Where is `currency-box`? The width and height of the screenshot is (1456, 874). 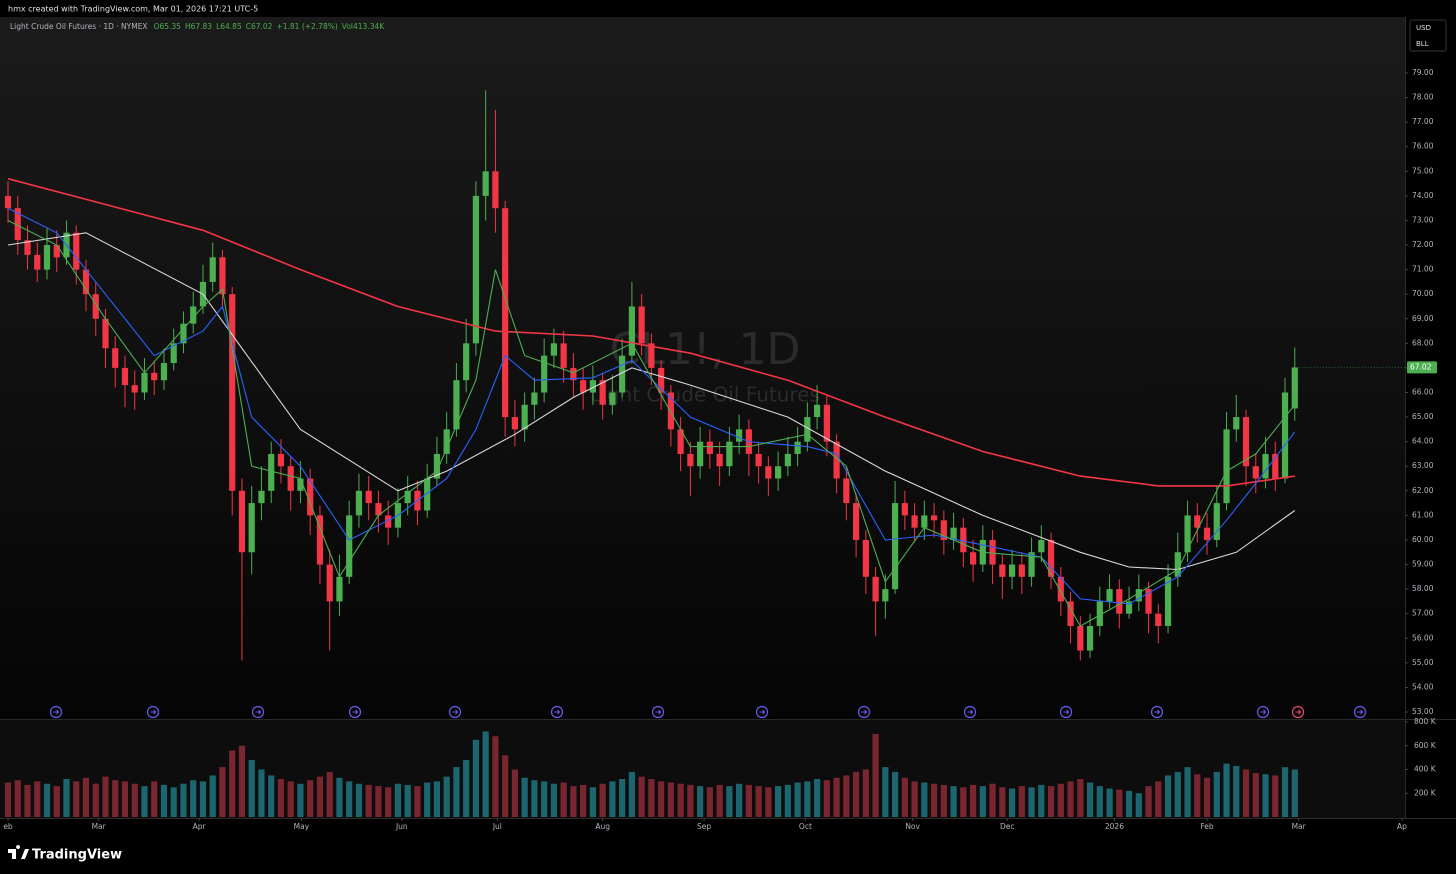 currency-box is located at coordinates (1428, 35).